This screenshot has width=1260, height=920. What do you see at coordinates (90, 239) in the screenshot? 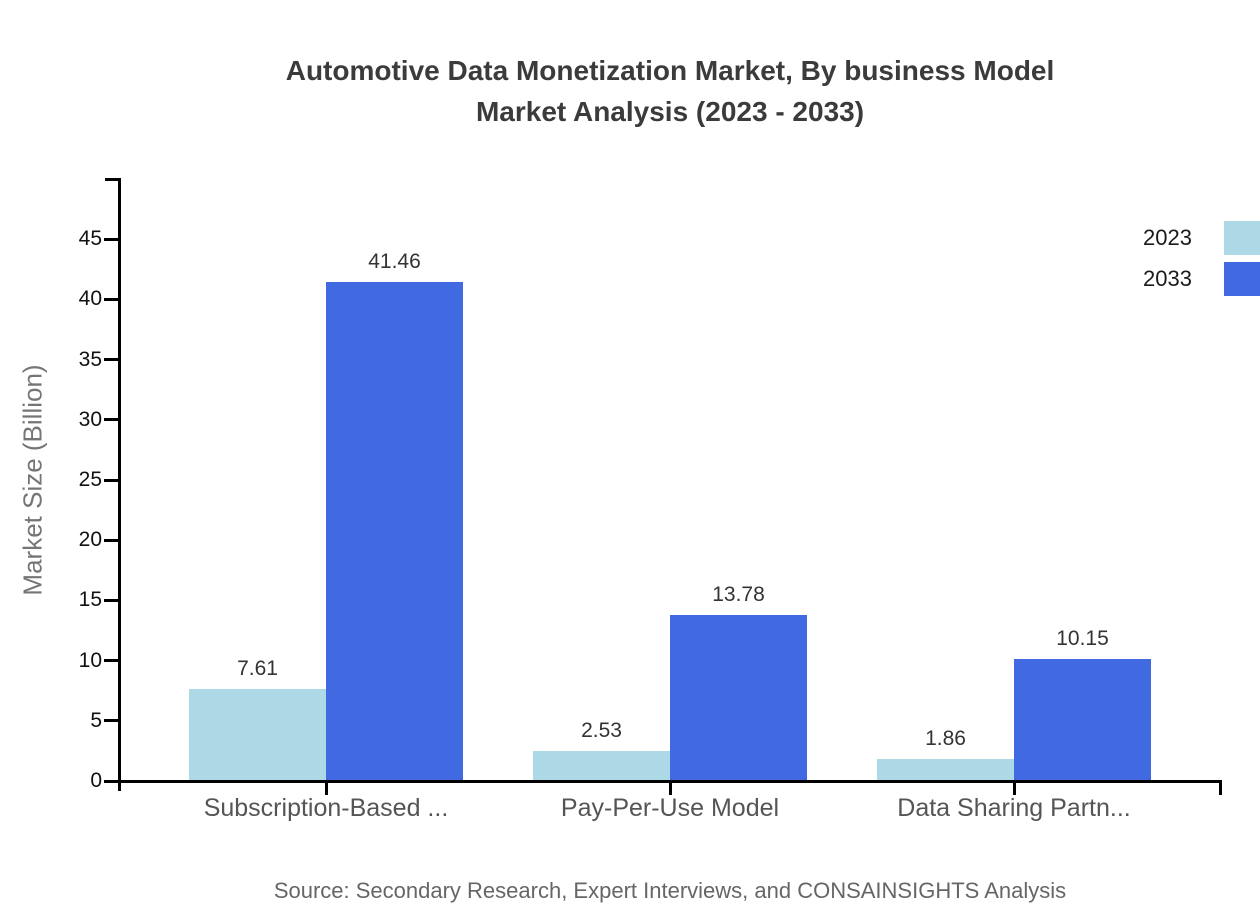
I see `y-tick-label: 45` at bounding box center [90, 239].